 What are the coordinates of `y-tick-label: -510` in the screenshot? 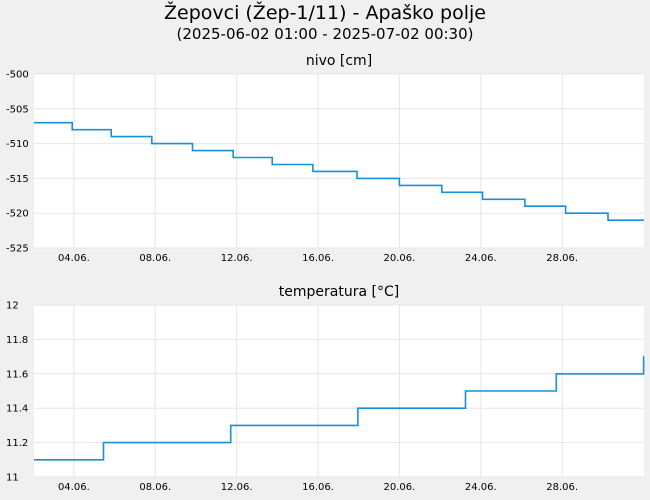 It's located at (17, 144).